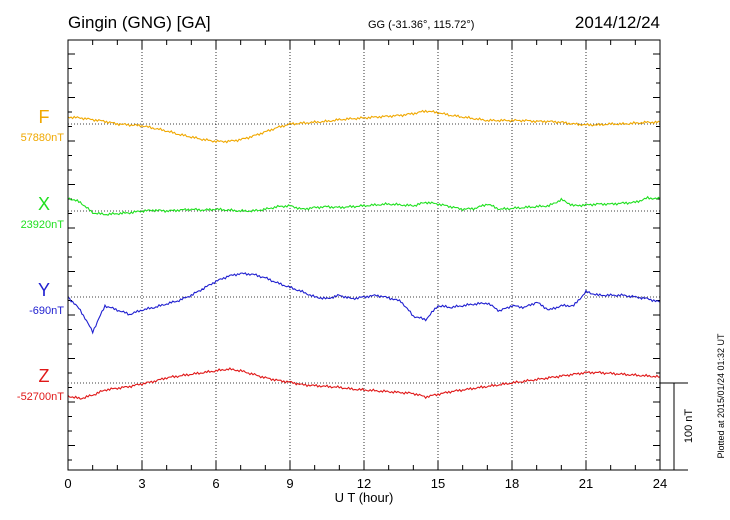 This screenshot has height=520, width=730. Describe the element at coordinates (617, 22) in the screenshot. I see `chart-date: 2014/12/24` at that location.